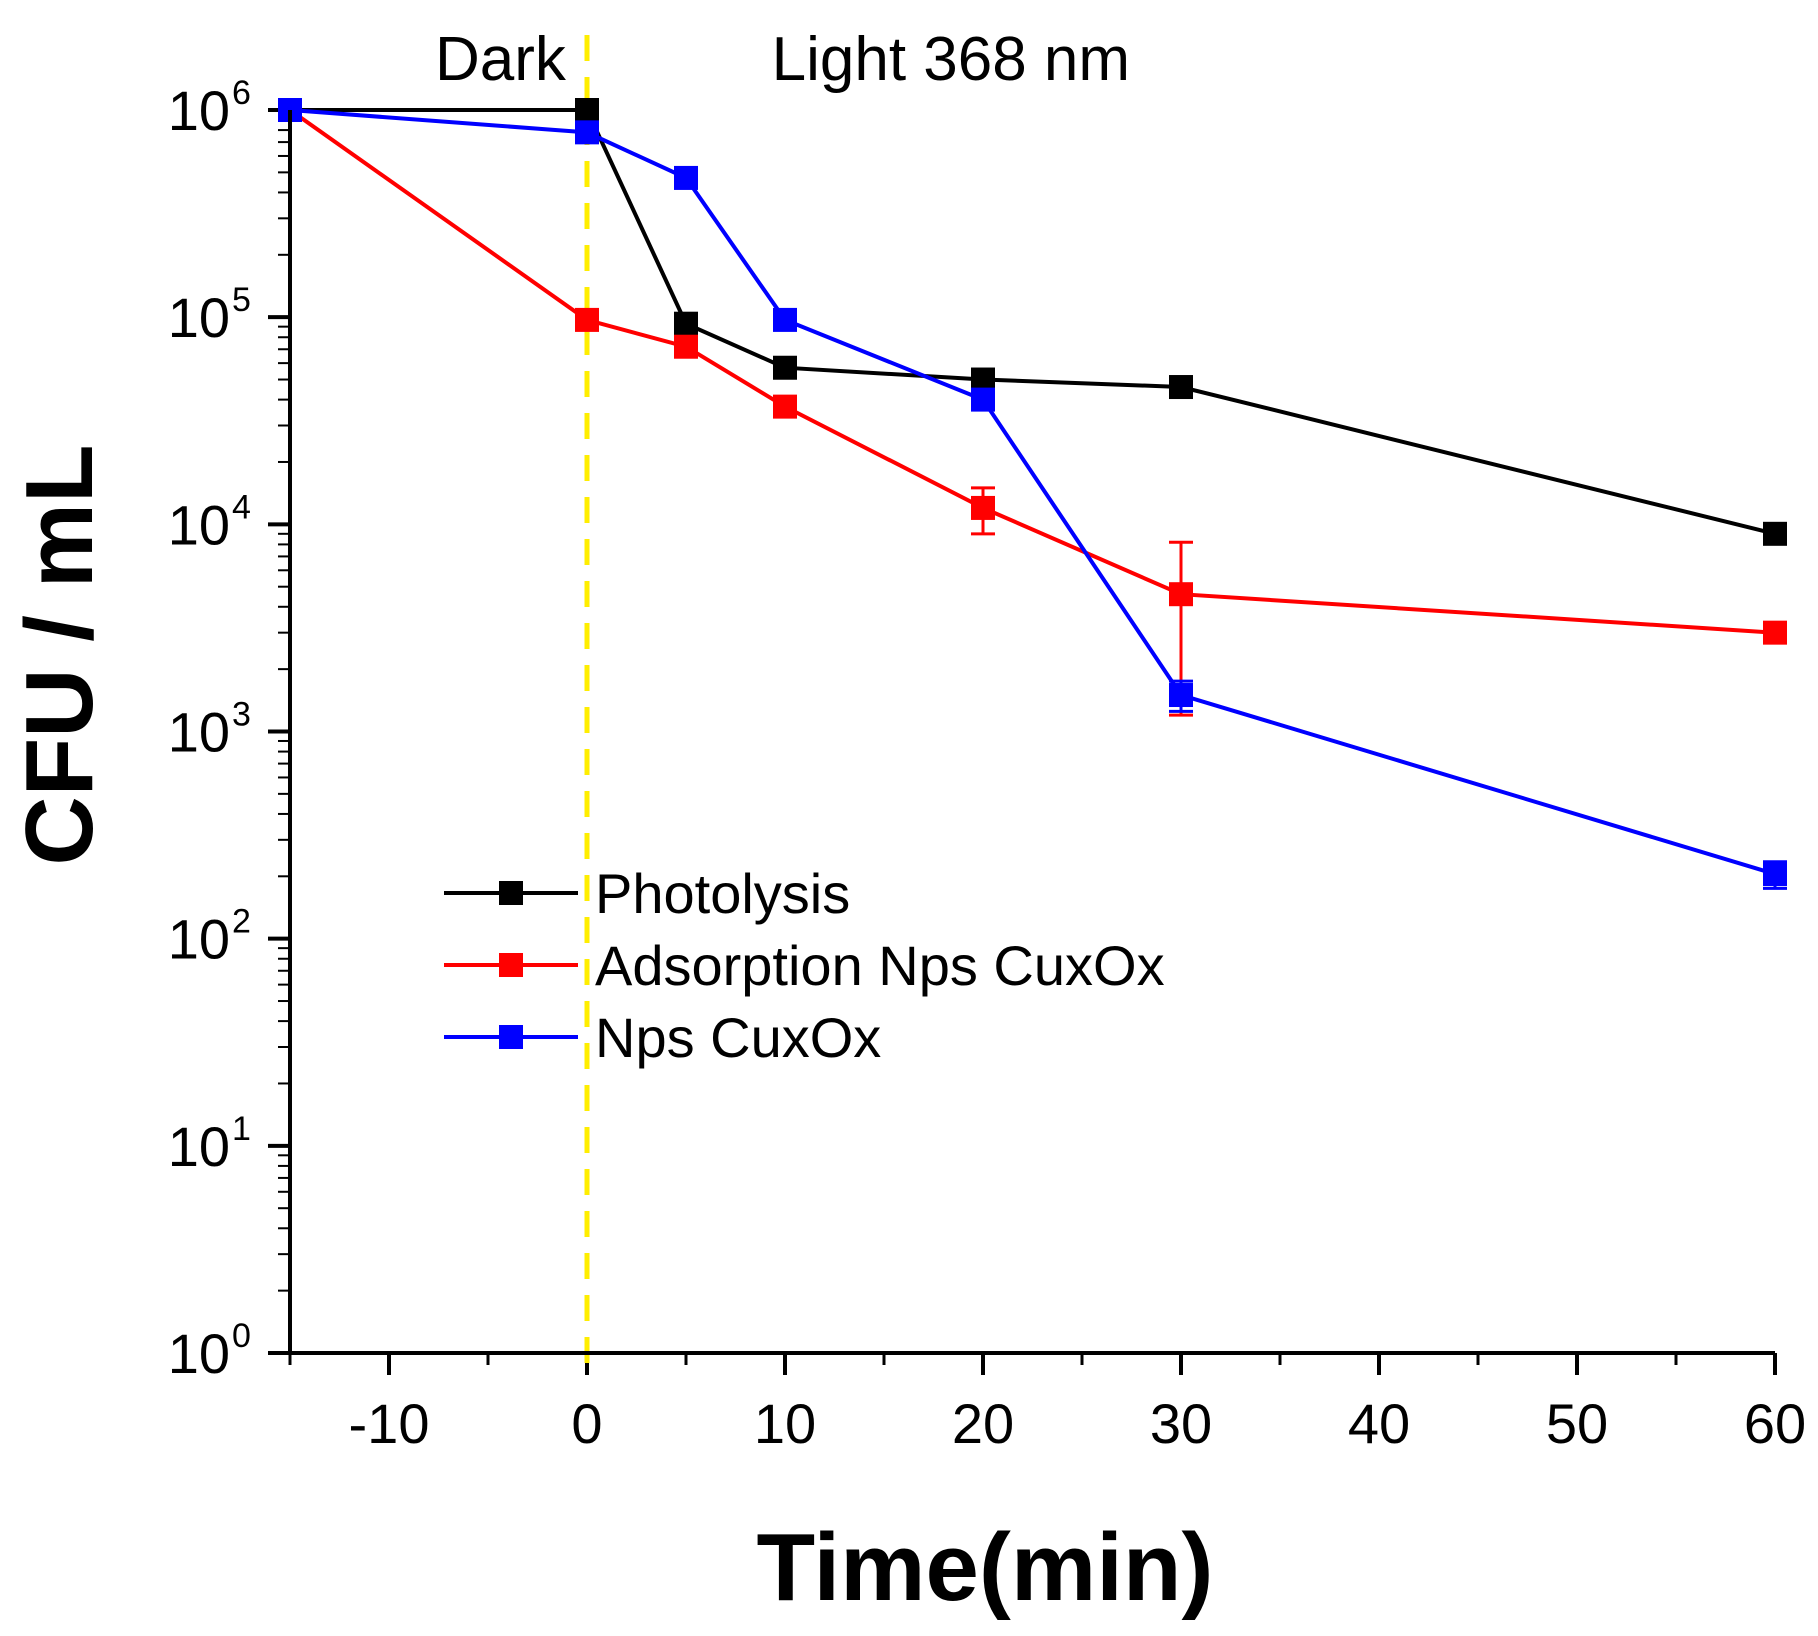 The image size is (1818, 1636). I want to click on x-tick-label: 40, so click(1379, 1423).